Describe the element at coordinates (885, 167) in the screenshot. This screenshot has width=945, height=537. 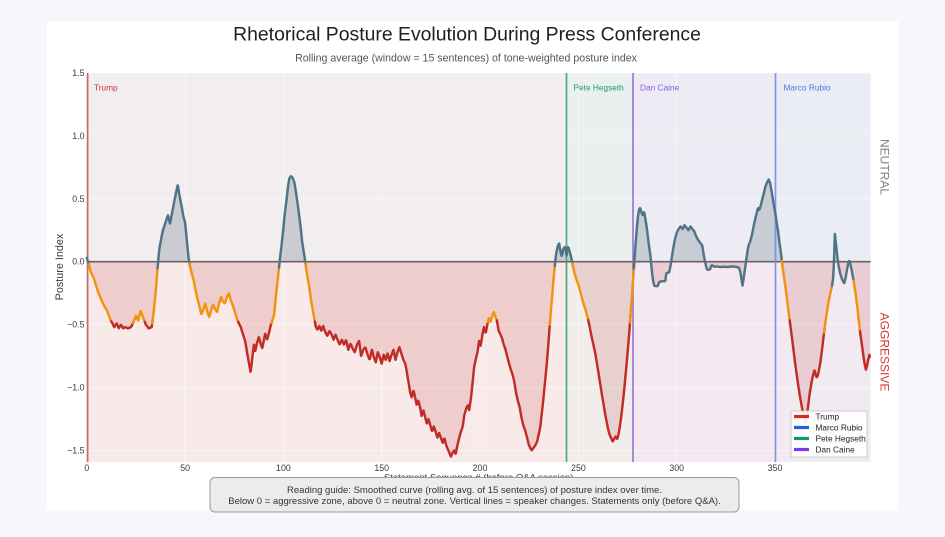
I see `svg-text: NEUTRAL` at that location.